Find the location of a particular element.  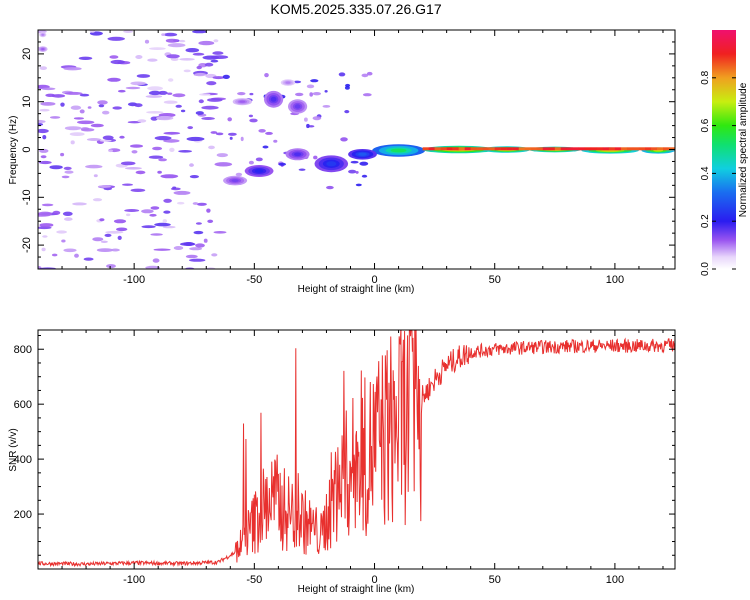

colorbar-tick-label: 0.2 is located at coordinates (705, 221).